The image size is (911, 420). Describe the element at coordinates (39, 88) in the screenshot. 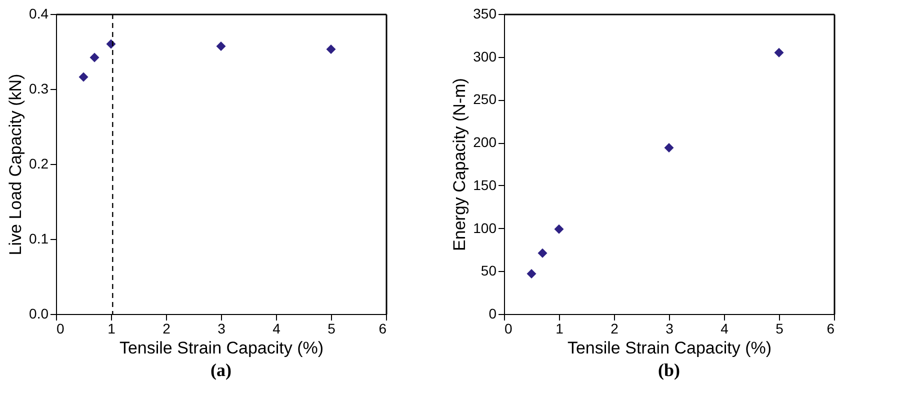

I see `y-tick-label: 0.3` at that location.